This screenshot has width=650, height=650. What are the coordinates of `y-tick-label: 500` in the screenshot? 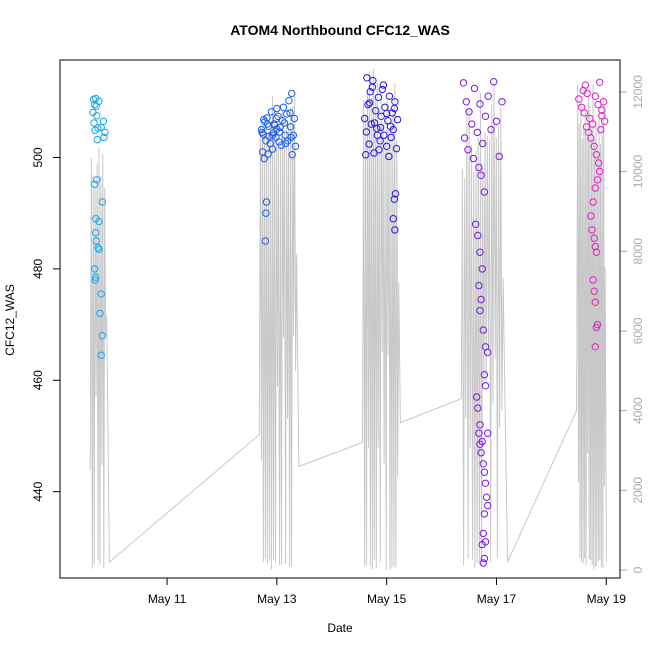 It's located at (38, 157).